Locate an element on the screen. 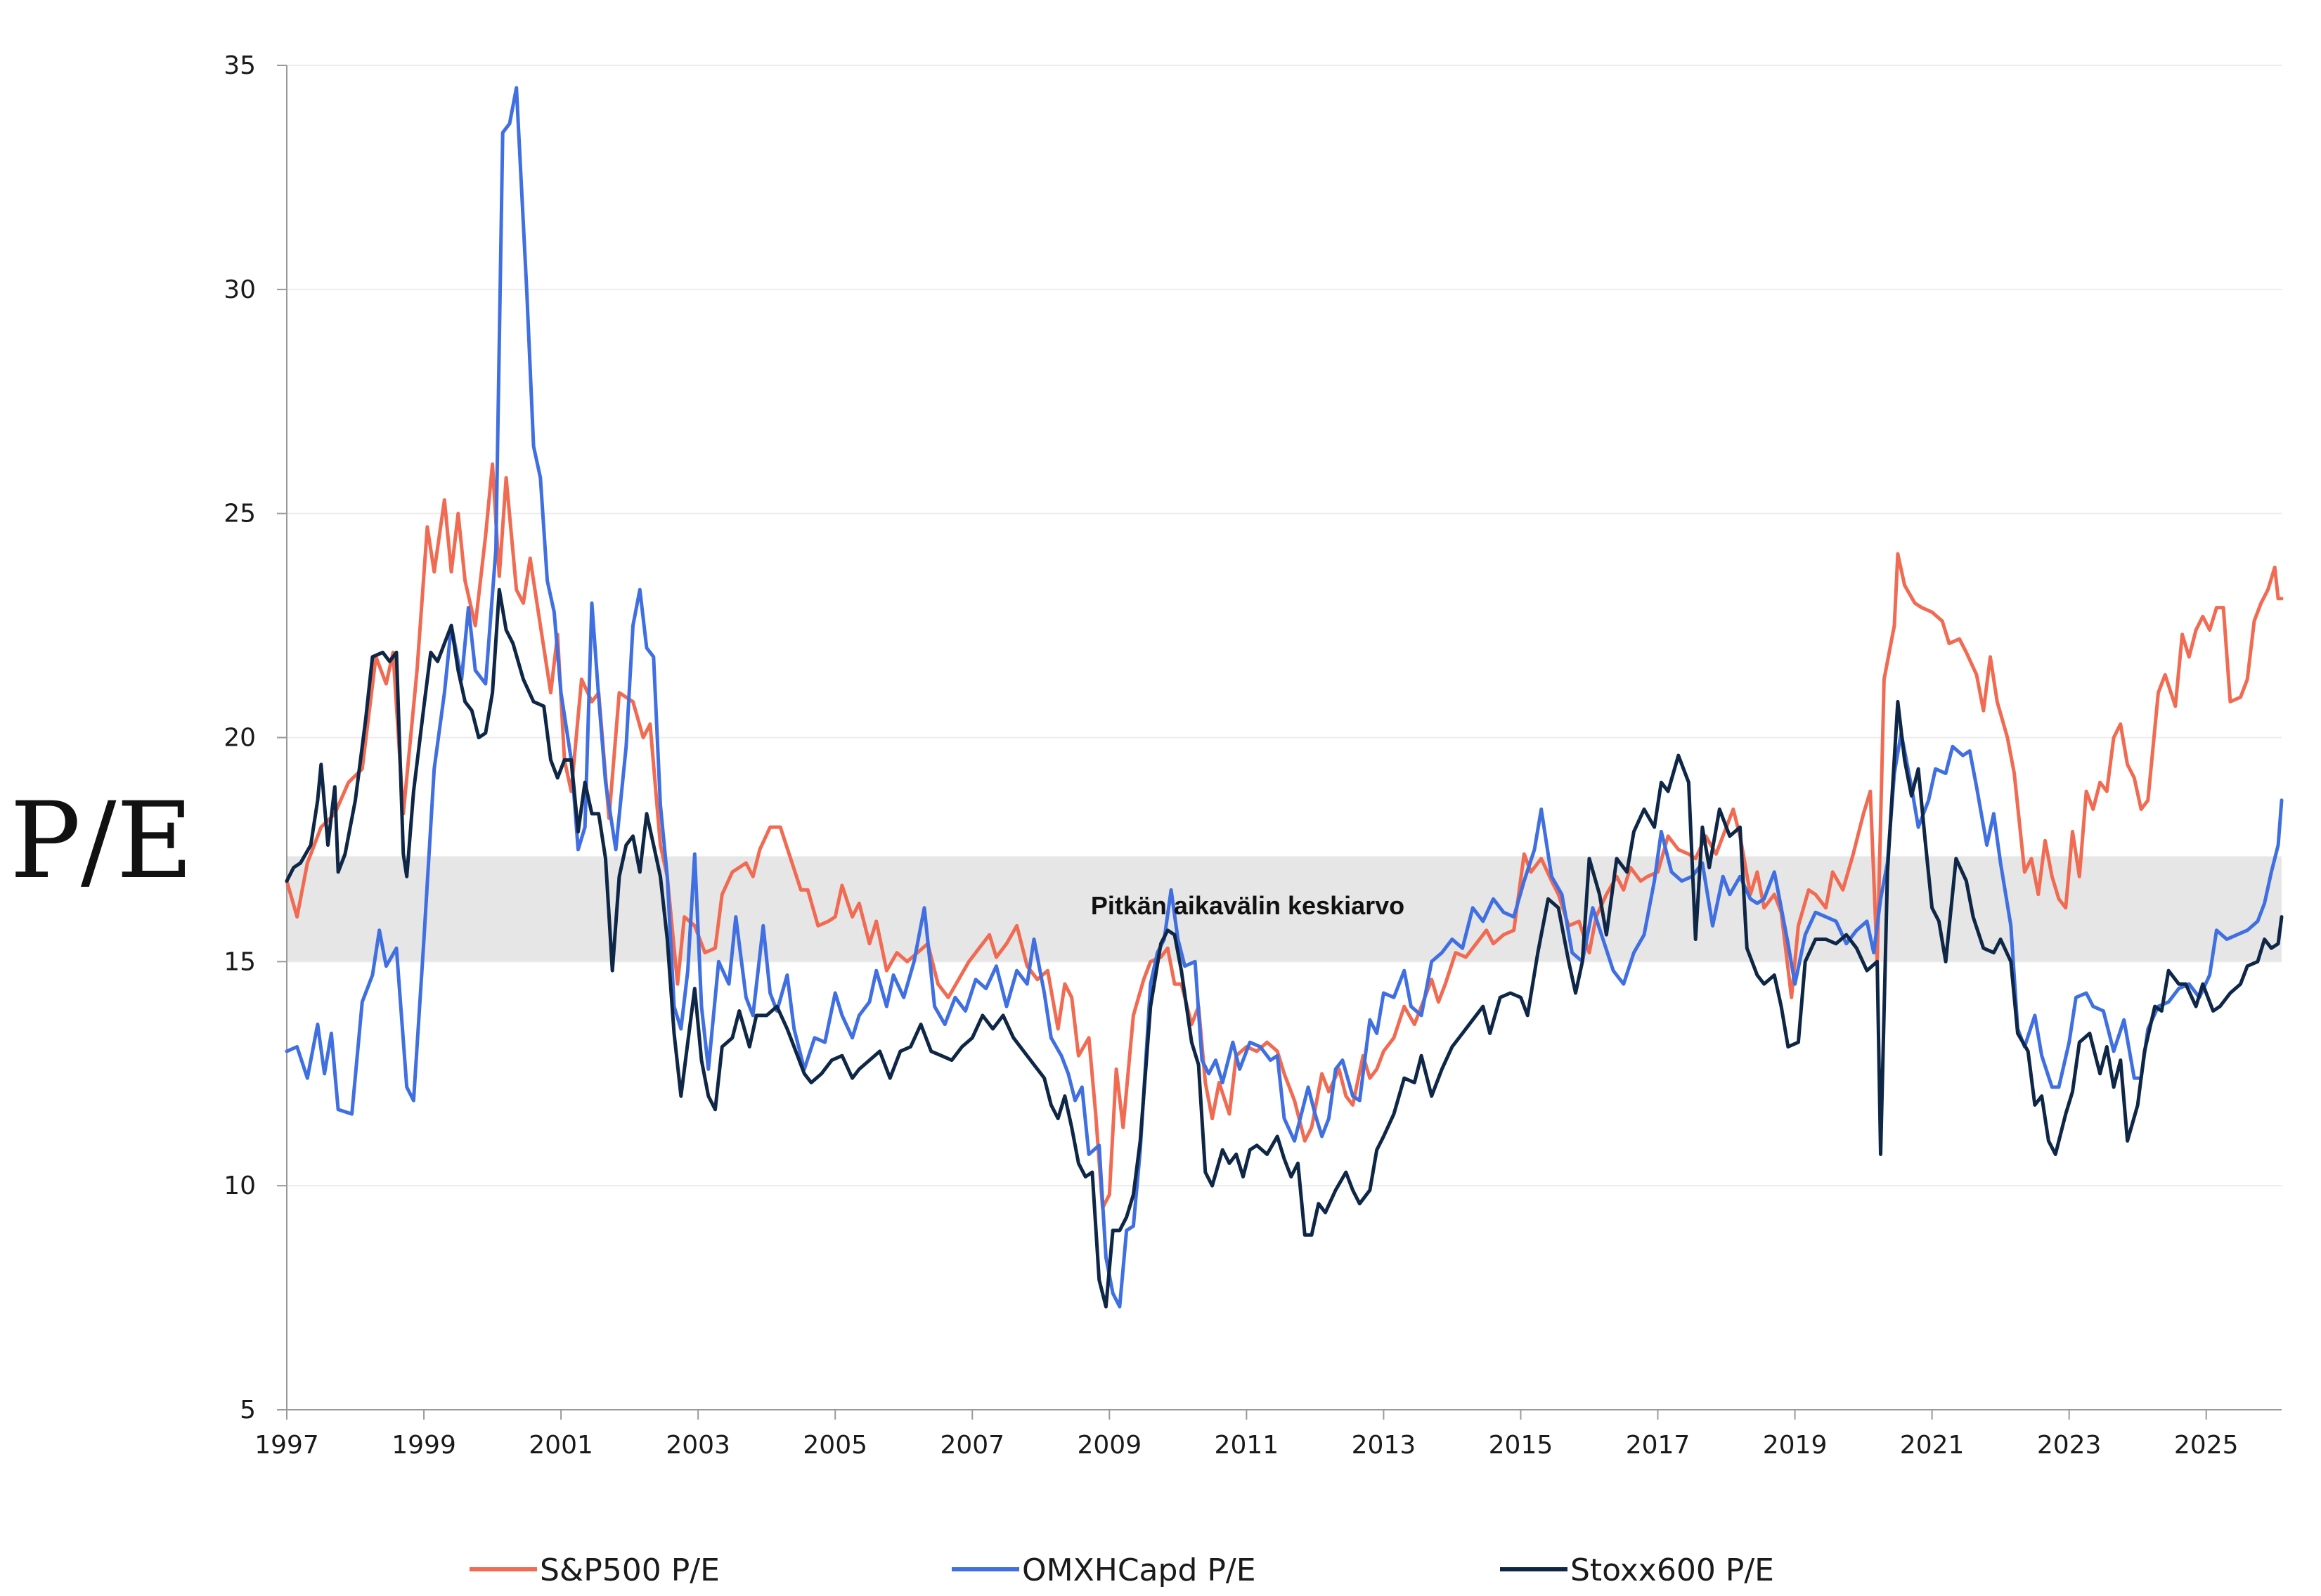 The image size is (2321, 1596). y-tick-label-25: 25 is located at coordinates (240, 514).